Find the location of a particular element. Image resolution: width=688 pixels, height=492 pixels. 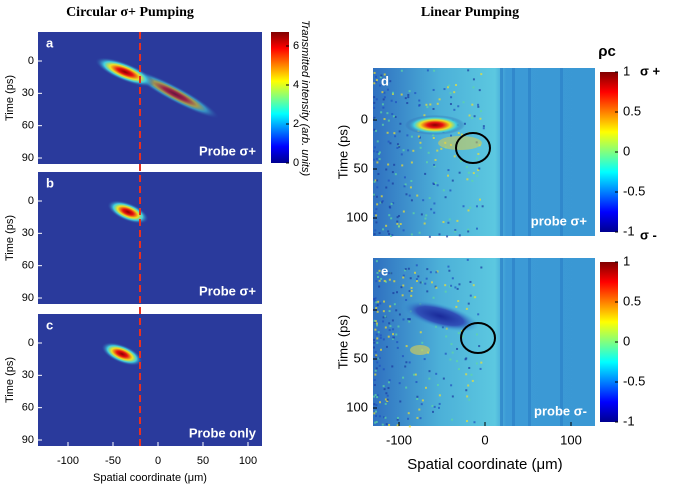

panel-caption: Probe σ+ is located at coordinates (227, 150).